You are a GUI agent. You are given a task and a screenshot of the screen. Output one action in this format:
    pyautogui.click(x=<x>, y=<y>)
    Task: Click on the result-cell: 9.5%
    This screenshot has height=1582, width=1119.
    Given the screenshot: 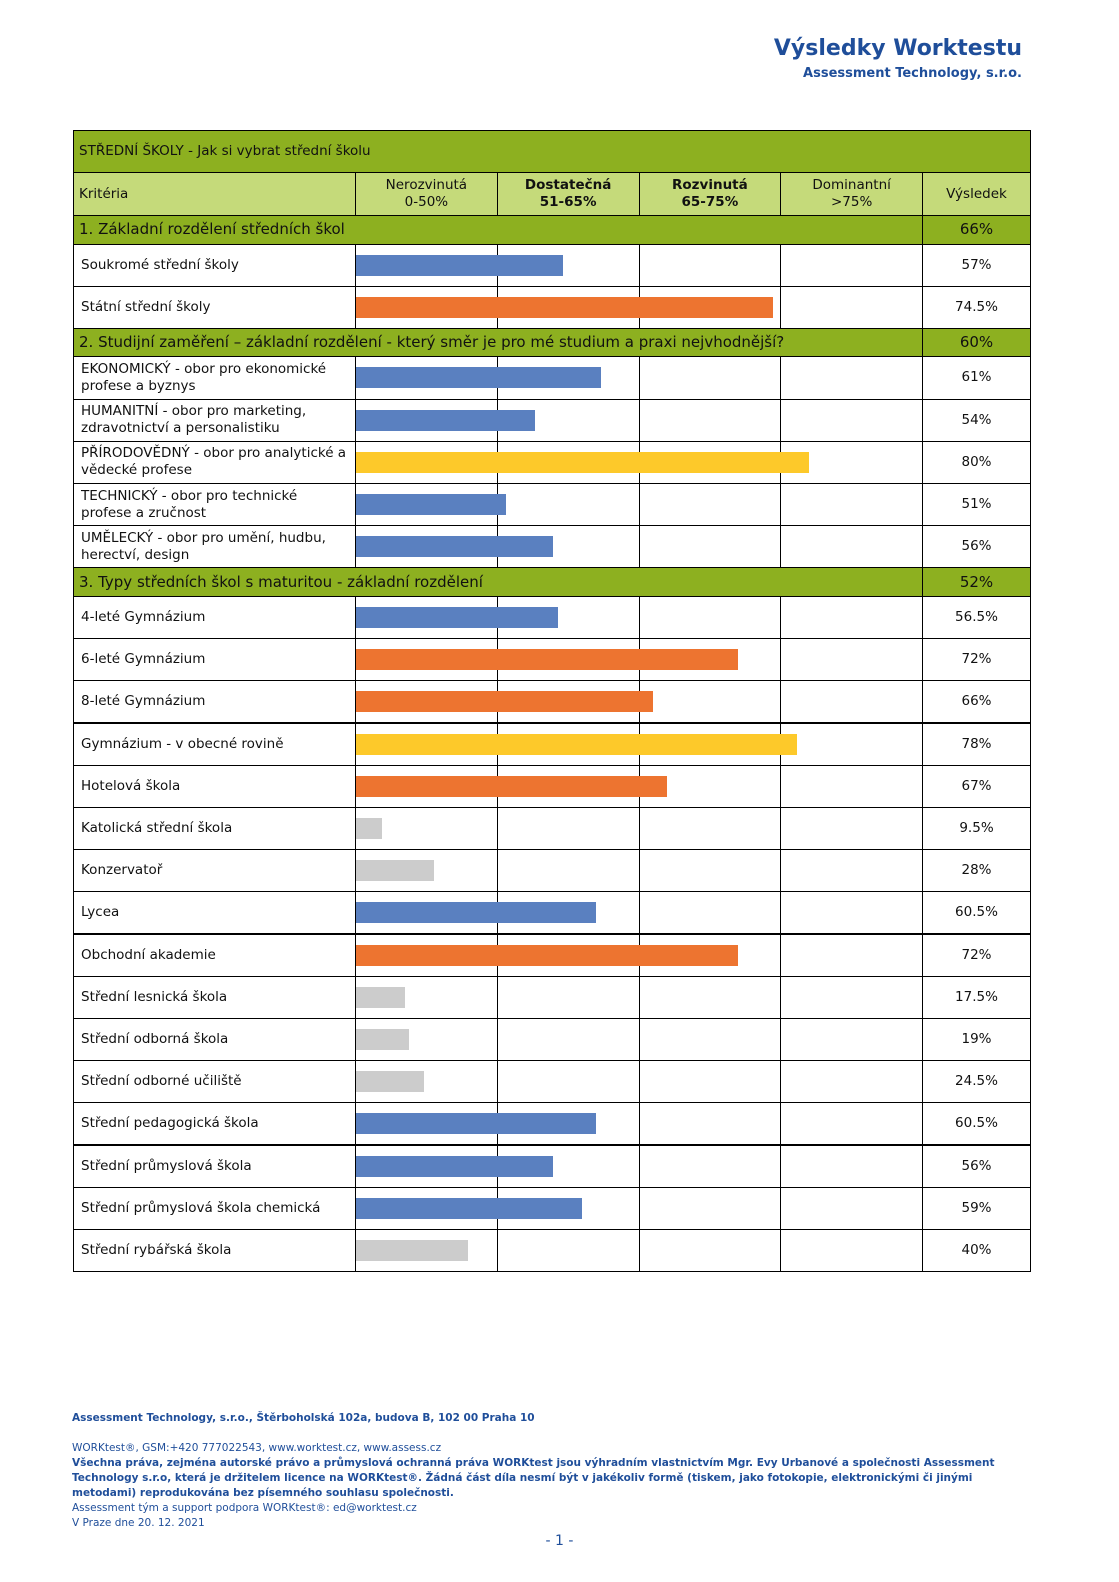 What is the action you would take?
    pyautogui.click(x=976, y=828)
    